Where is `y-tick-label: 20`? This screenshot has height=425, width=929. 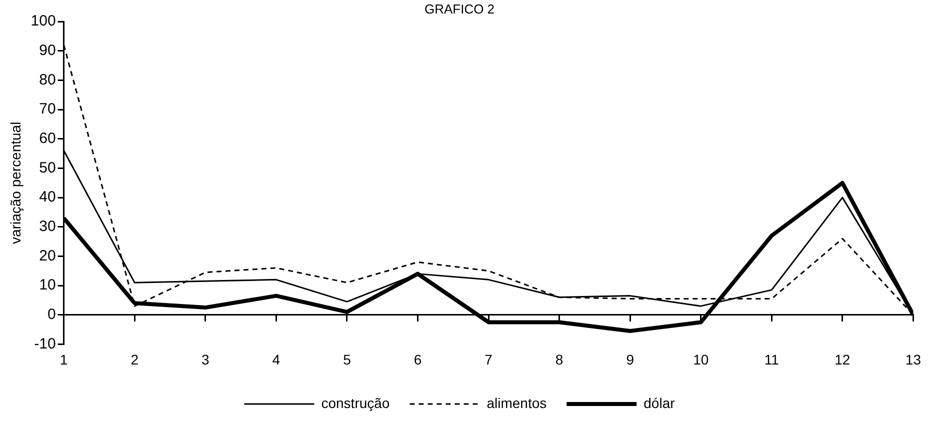 y-tick-label: 20 is located at coordinates (47, 255).